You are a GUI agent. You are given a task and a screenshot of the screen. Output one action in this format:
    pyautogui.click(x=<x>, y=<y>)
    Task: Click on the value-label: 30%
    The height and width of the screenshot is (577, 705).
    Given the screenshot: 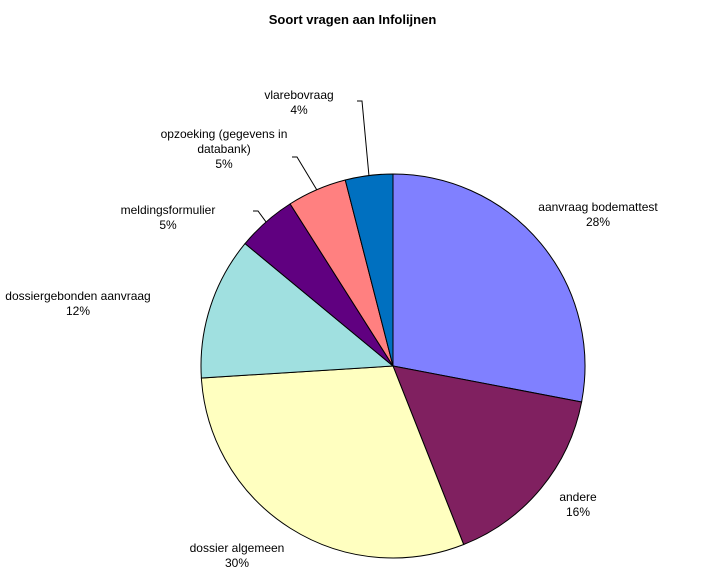 What is the action you would take?
    pyautogui.click(x=237, y=563)
    